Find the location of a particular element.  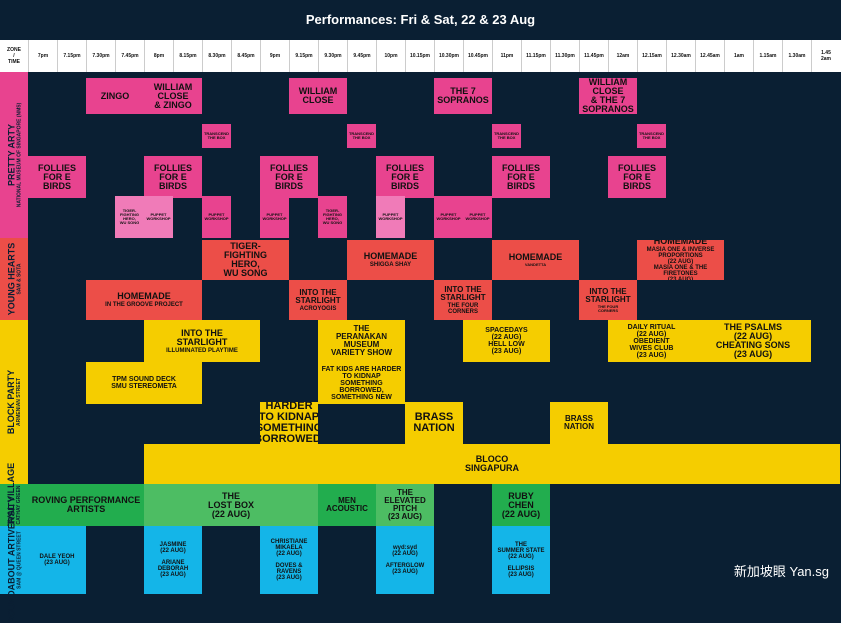

performance-block: BLOCO SINGAPURA is located at coordinates (492, 464).